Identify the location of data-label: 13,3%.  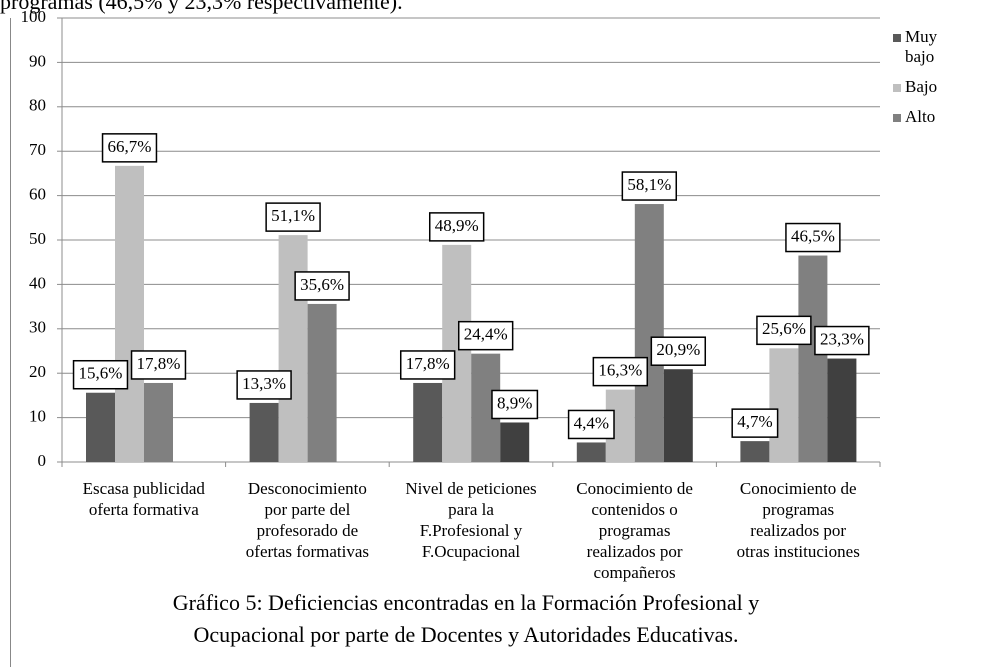
(264, 383).